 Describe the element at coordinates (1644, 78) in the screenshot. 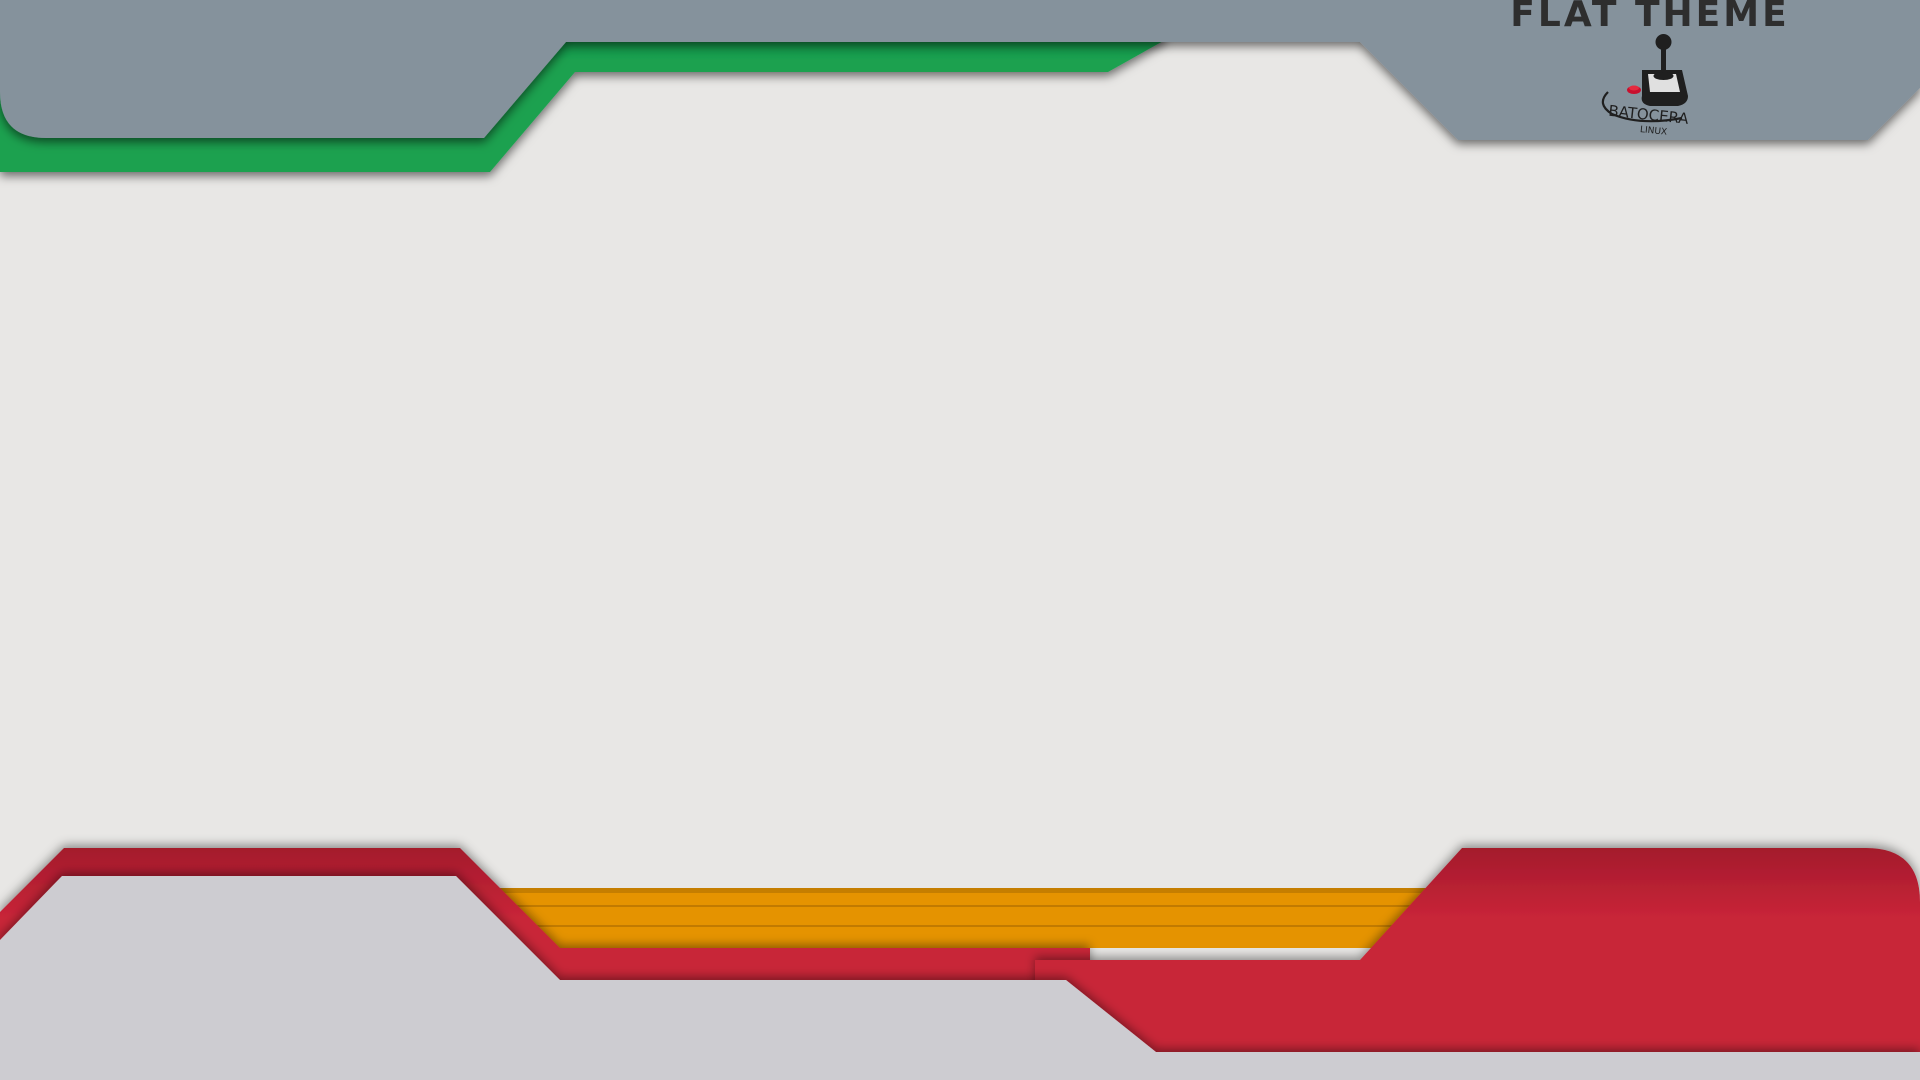

I see `joystick-icon` at that location.